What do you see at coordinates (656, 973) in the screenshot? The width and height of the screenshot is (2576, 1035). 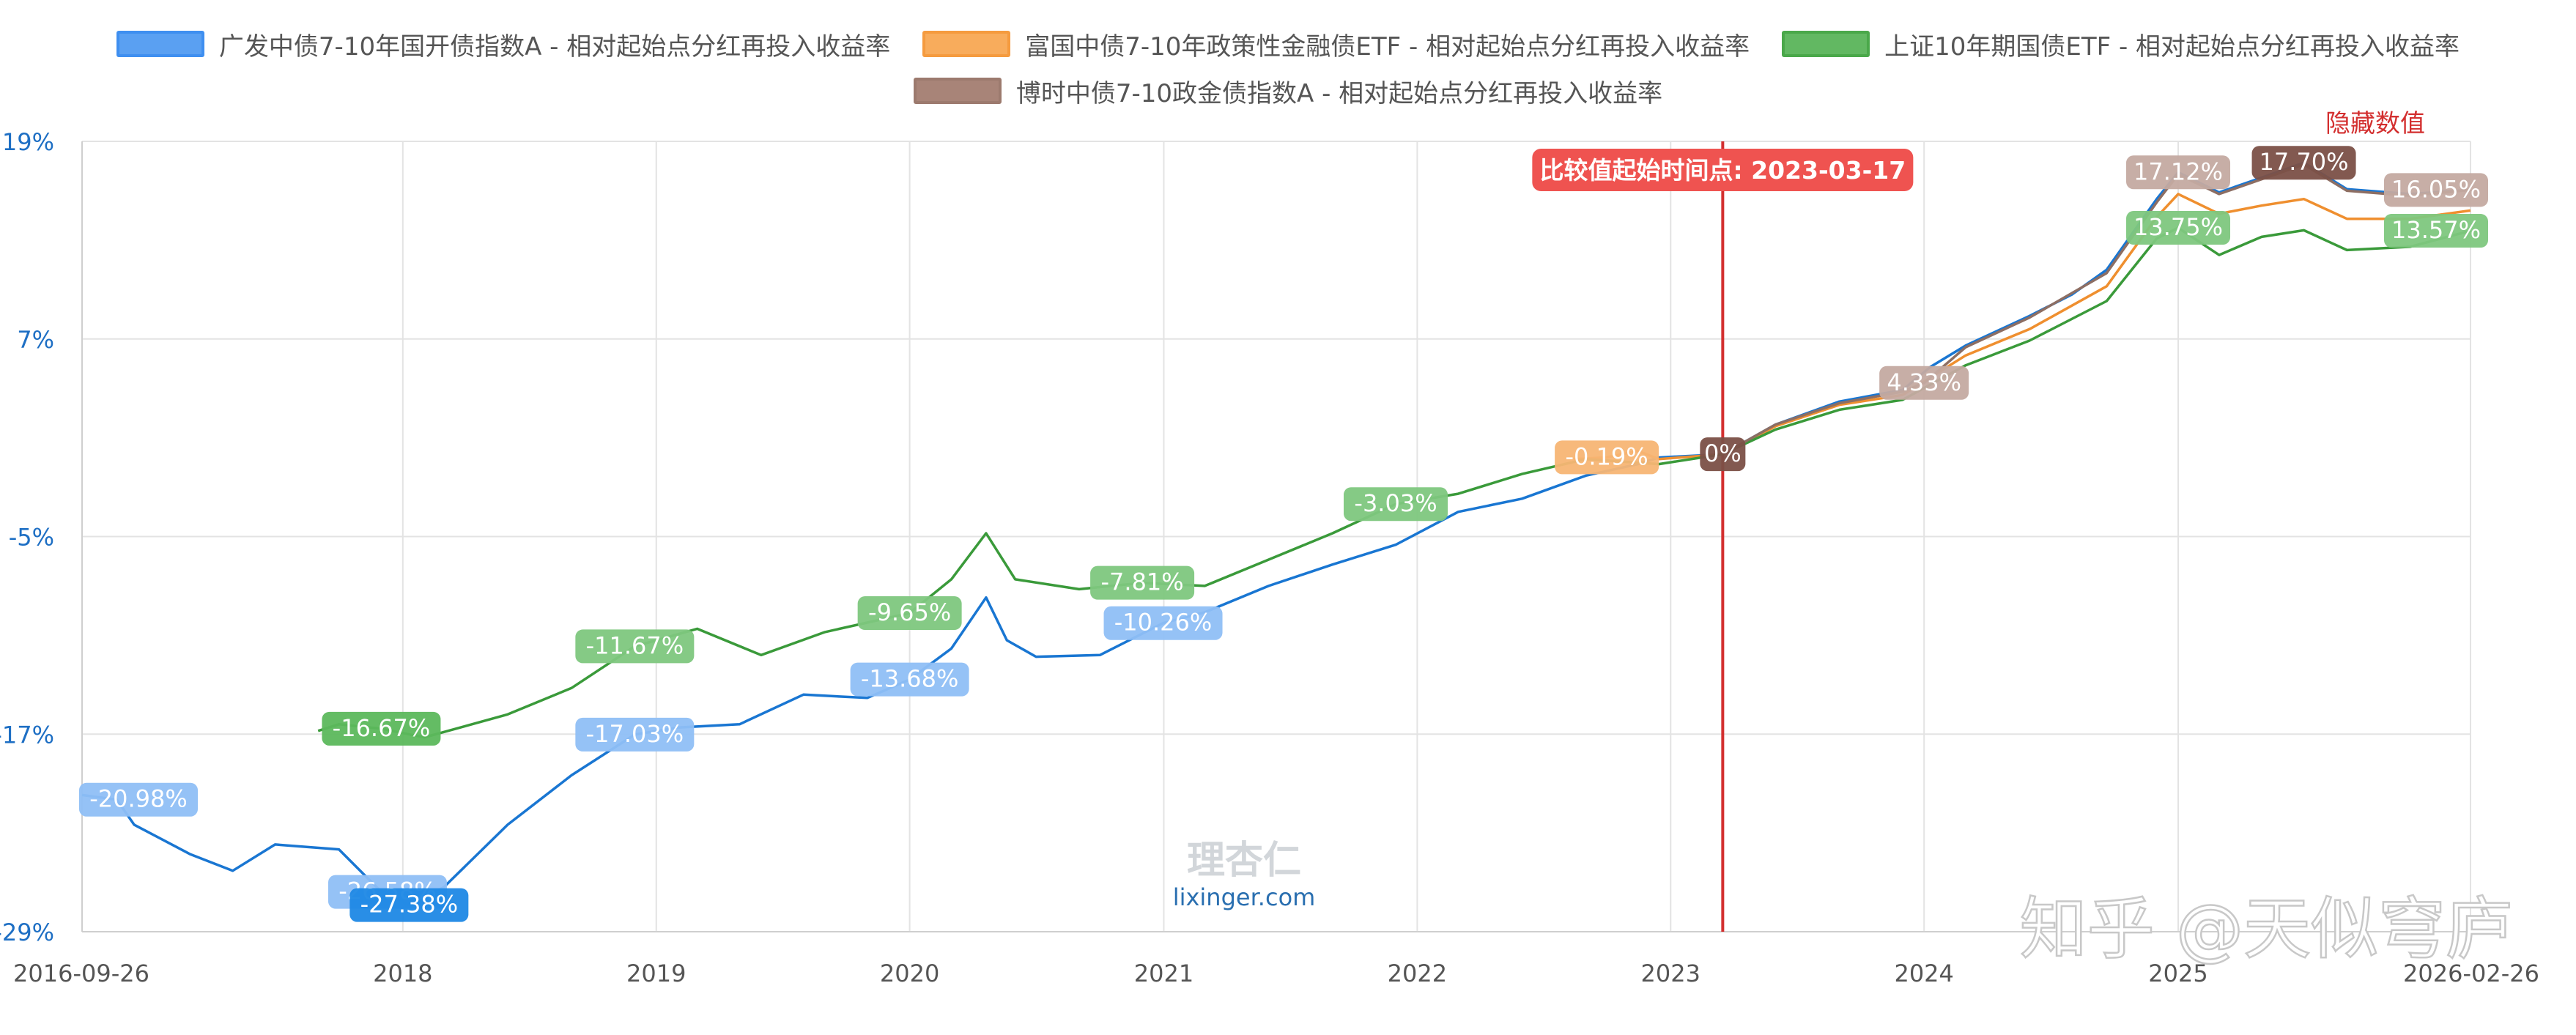 I see `x-tick-label: 2019` at bounding box center [656, 973].